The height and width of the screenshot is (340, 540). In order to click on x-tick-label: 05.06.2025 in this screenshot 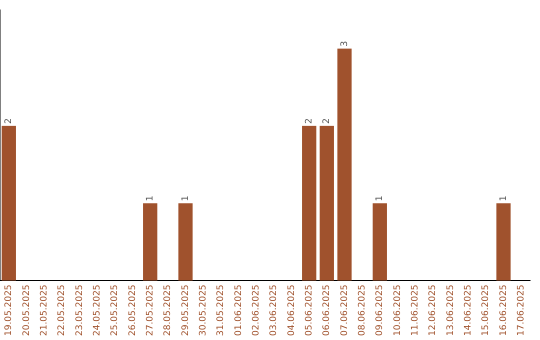, I will do `click(309, 310)`.